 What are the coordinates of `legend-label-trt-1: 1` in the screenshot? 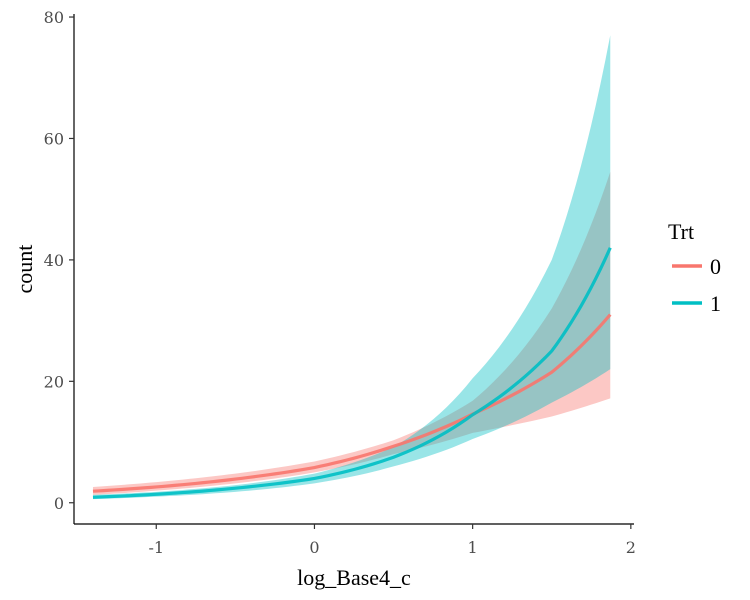 It's located at (715, 303).